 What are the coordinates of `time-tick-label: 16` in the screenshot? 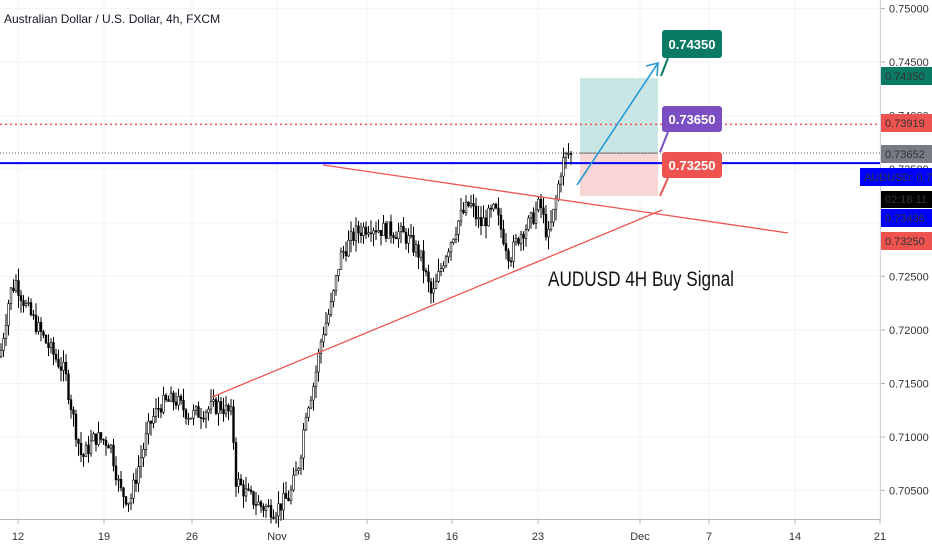 It's located at (452, 537).